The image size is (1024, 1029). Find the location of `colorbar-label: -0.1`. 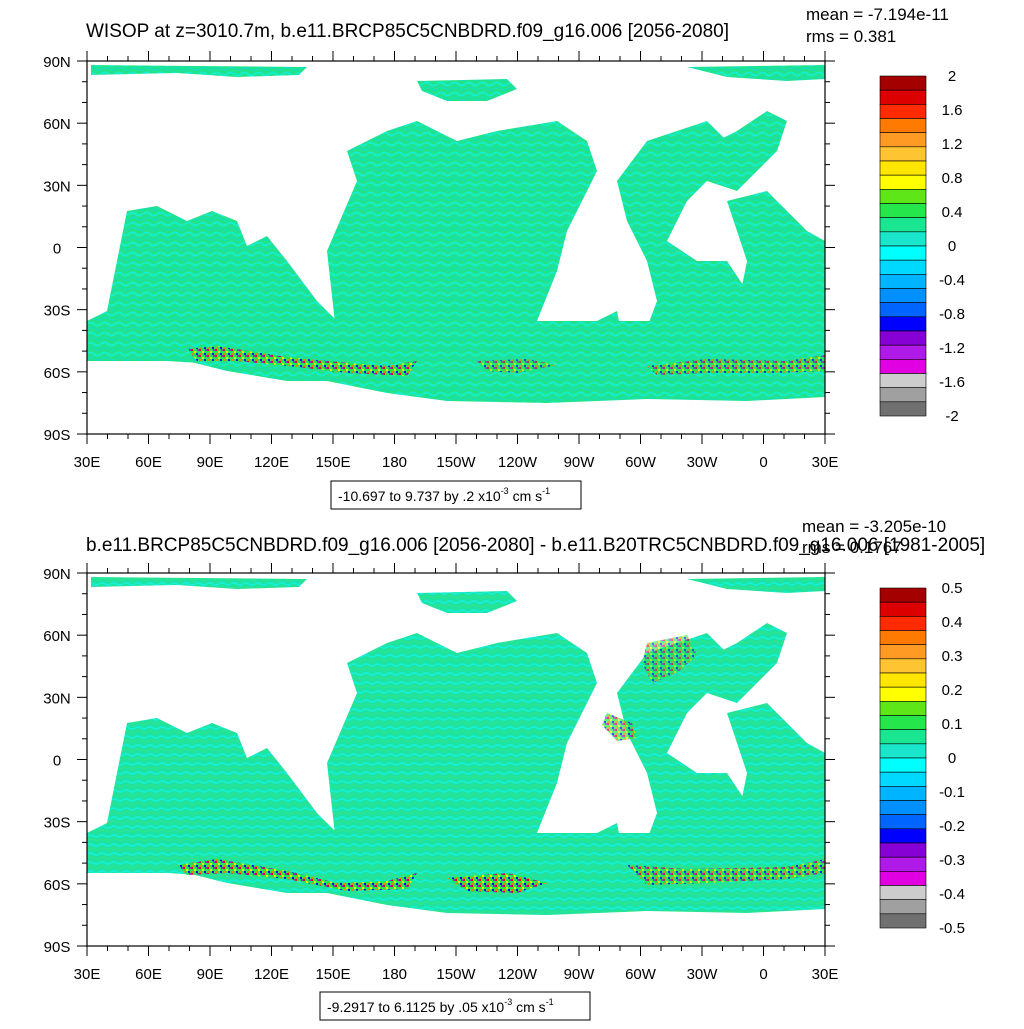

colorbar-label: -0.1 is located at coordinates (952, 792).